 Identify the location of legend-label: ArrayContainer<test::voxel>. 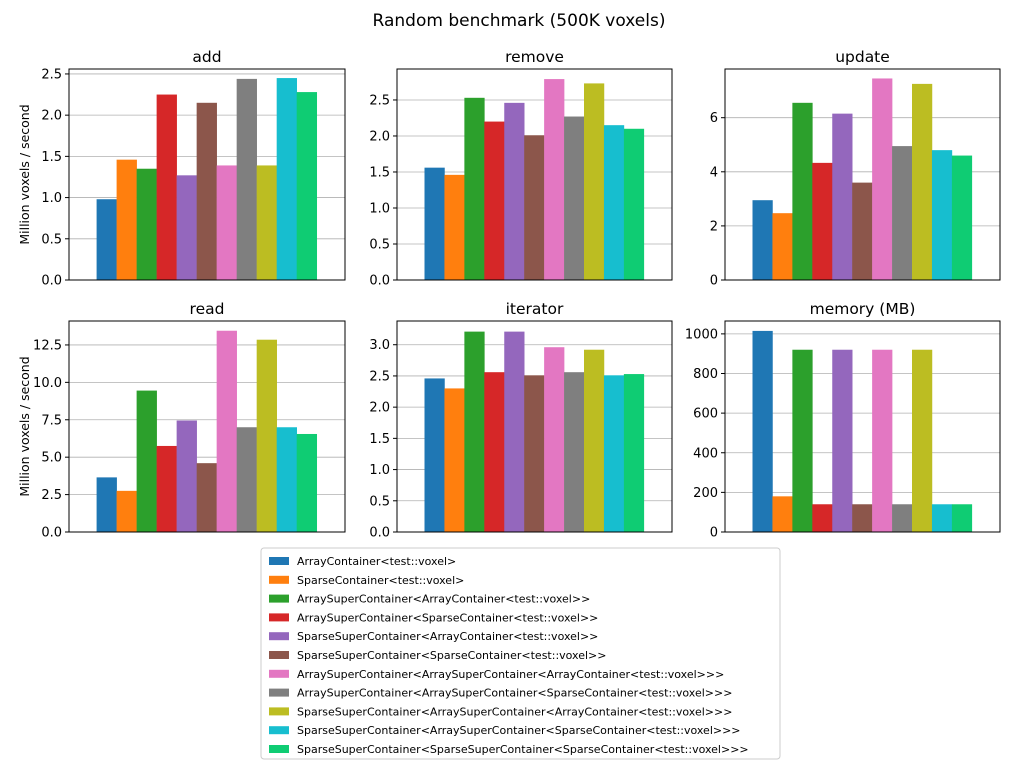
(376, 561).